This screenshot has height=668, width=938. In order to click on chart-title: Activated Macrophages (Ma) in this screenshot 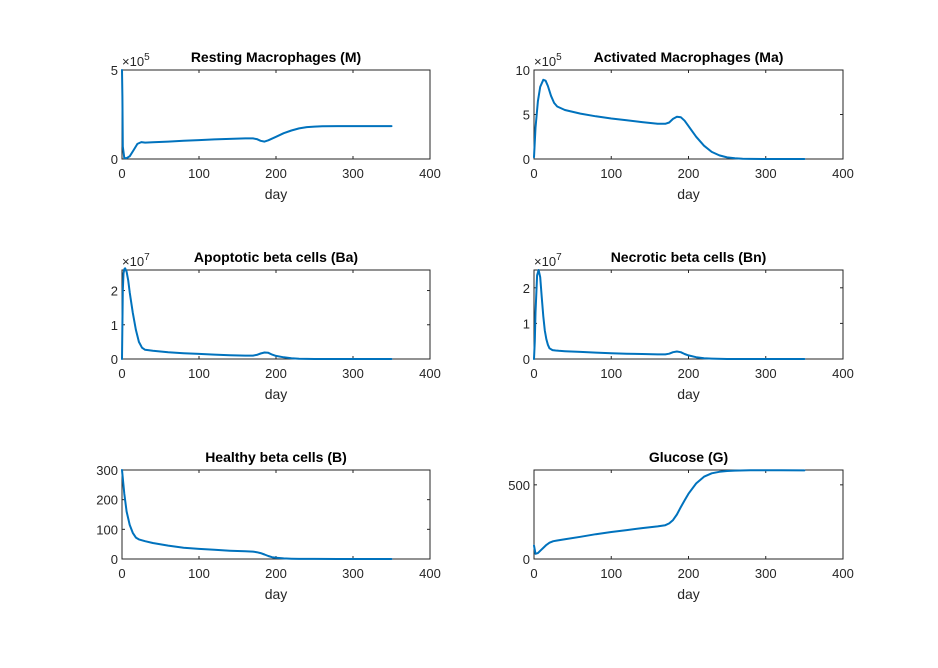, I will do `click(689, 57)`.